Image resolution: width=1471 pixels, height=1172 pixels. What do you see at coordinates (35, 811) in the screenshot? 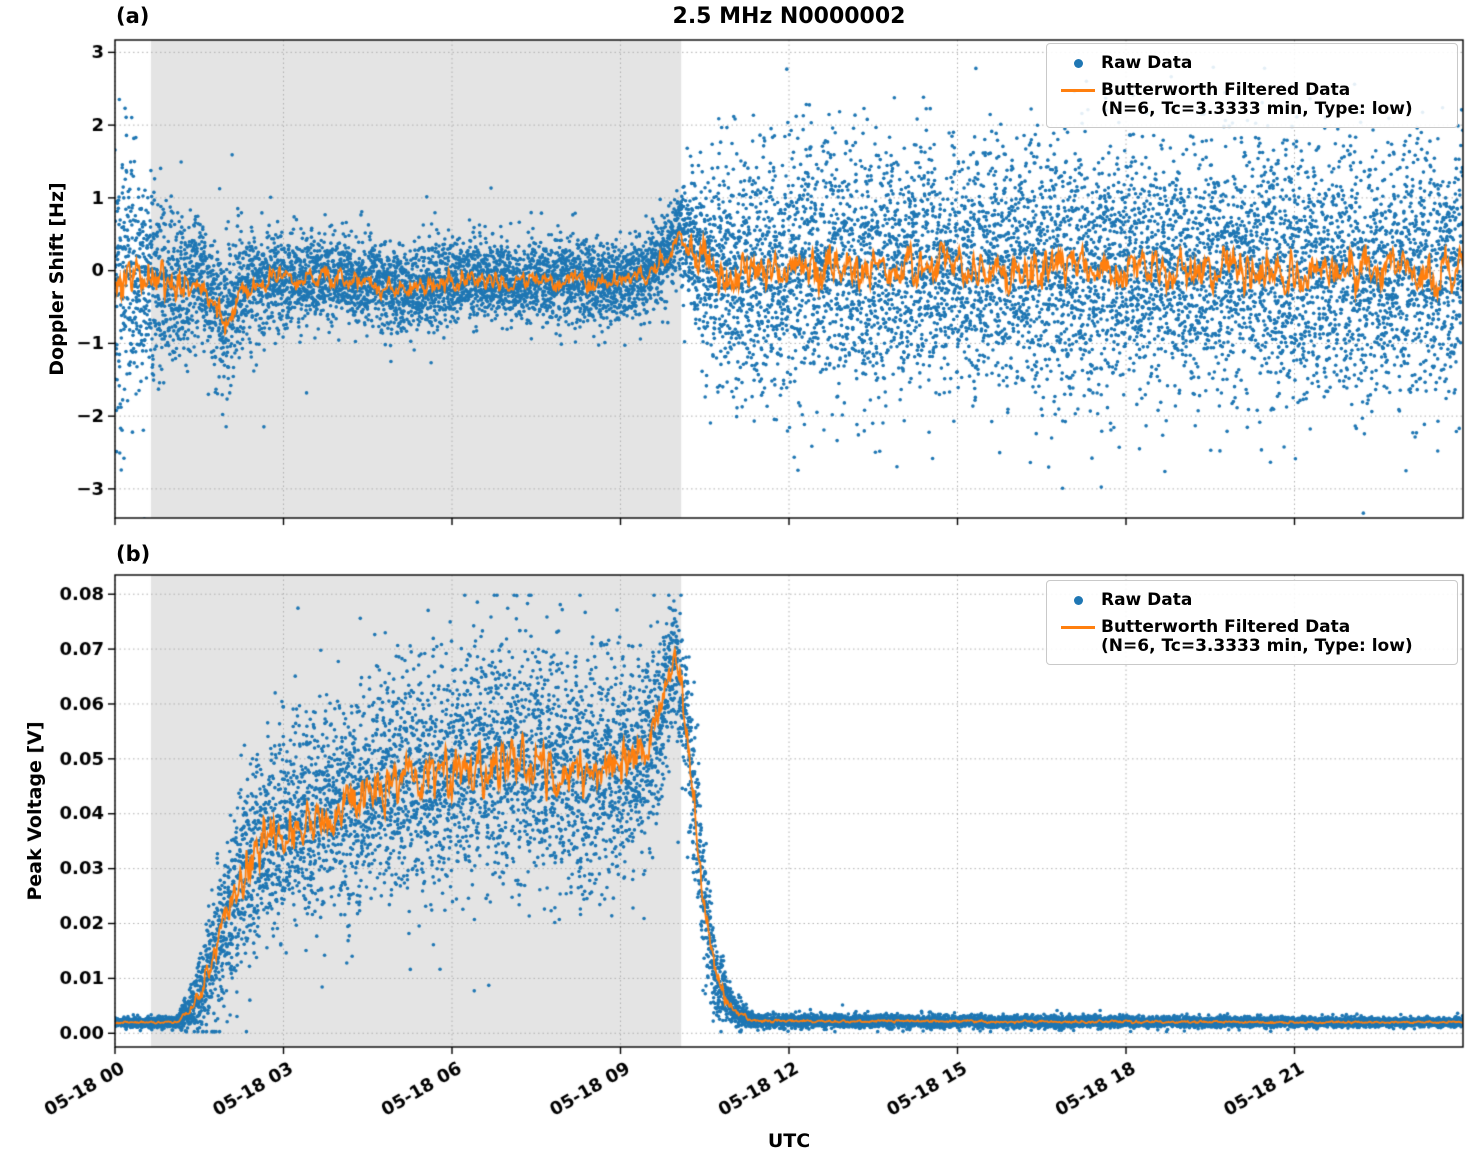
I see `panel-b-y-axis-label: Peak Voltage [V]` at bounding box center [35, 811].